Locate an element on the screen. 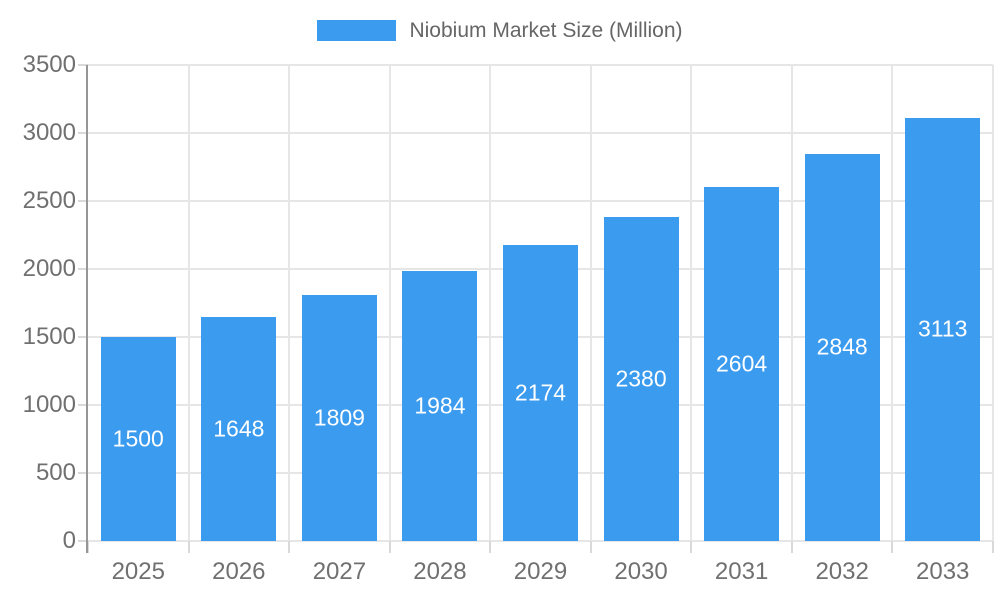 The image size is (1000, 600). y-axis-label: 500 is located at coordinates (55, 472).